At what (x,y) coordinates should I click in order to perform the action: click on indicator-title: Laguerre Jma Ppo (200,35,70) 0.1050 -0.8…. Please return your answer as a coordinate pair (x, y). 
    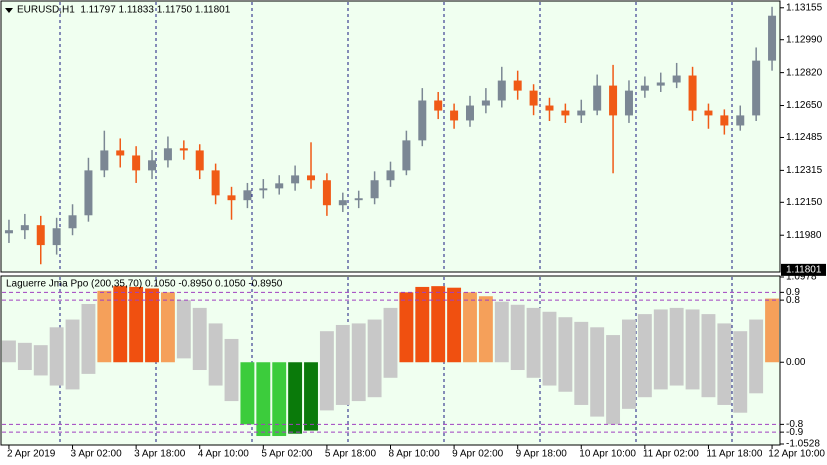
    Looking at the image, I should click on (144, 284).